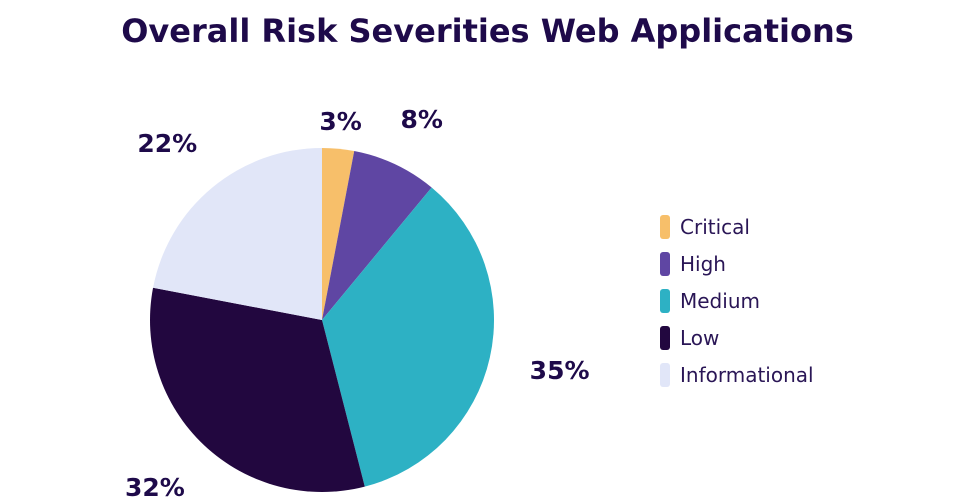 This screenshot has width=975, height=498. Describe the element at coordinates (720, 300) in the screenshot. I see `legend-label: Medium` at that location.